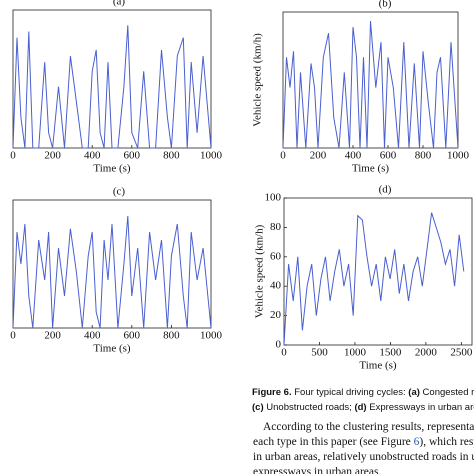 This screenshot has height=474, width=474. What do you see at coordinates (119, 192) in the screenshot?
I see `subplot-title: (c)` at bounding box center [119, 192].